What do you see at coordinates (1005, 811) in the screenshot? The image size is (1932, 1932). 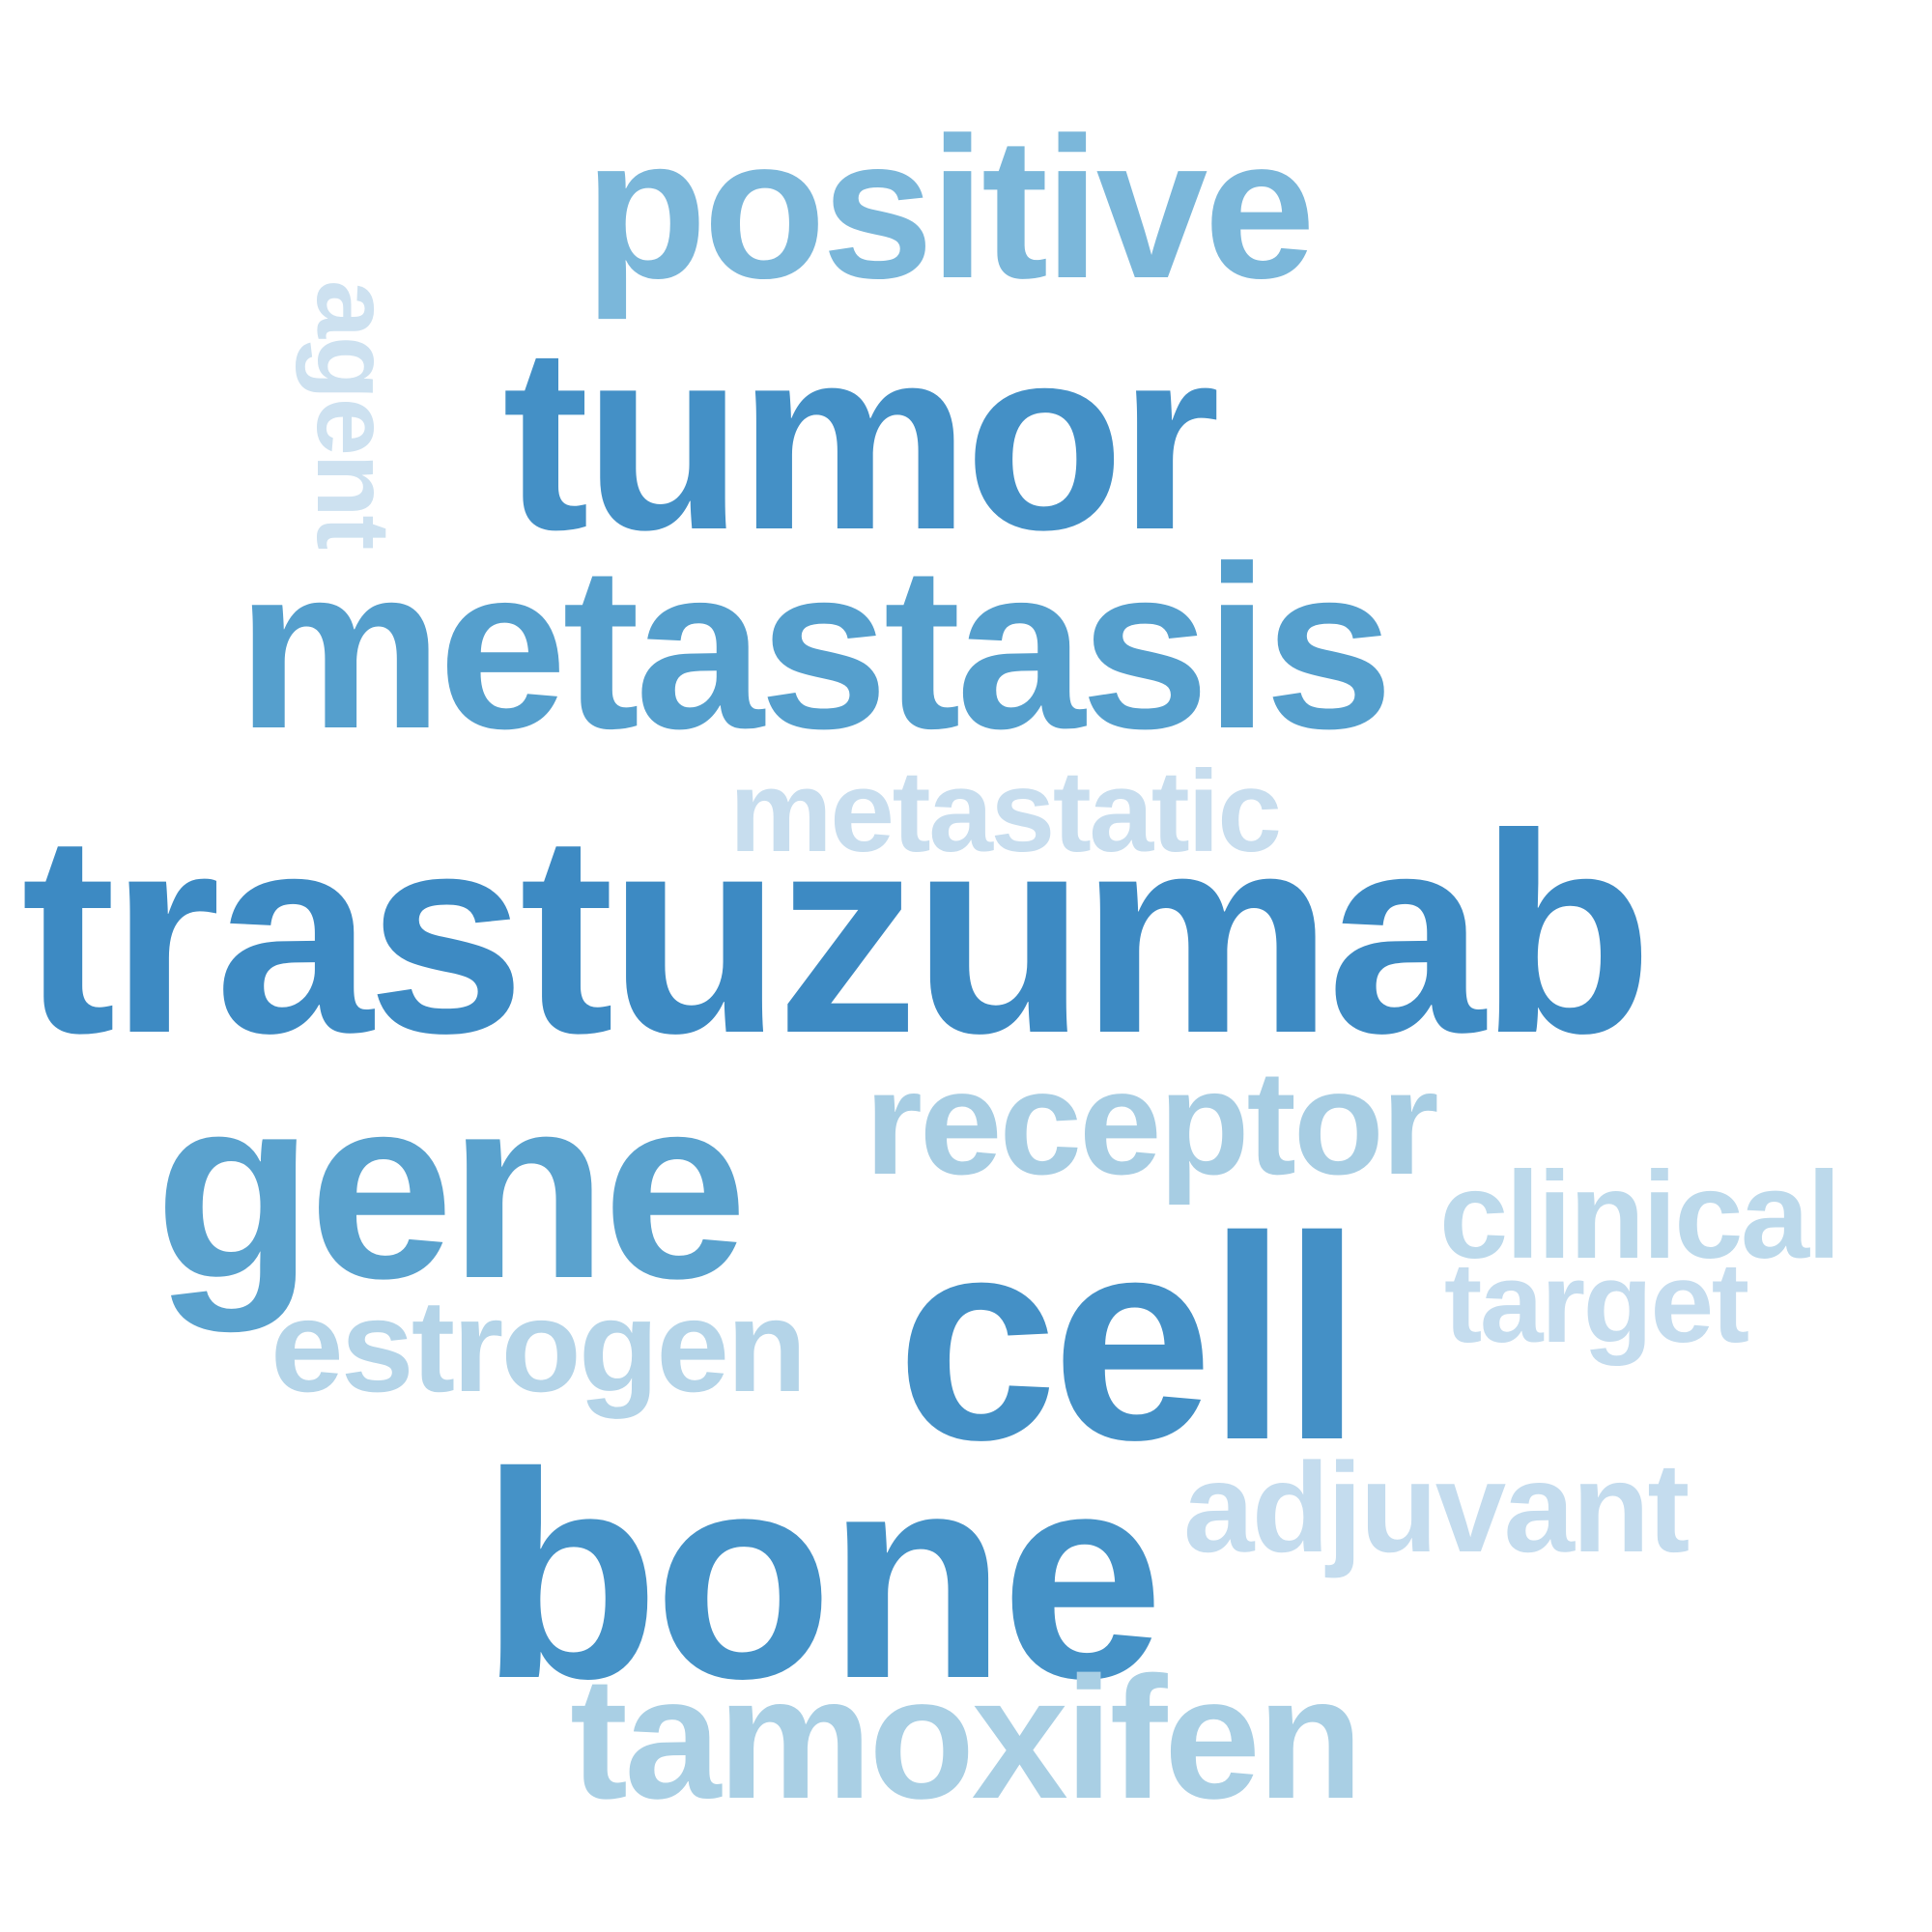 I see `word-metastatic: metastatic` at bounding box center [1005, 811].